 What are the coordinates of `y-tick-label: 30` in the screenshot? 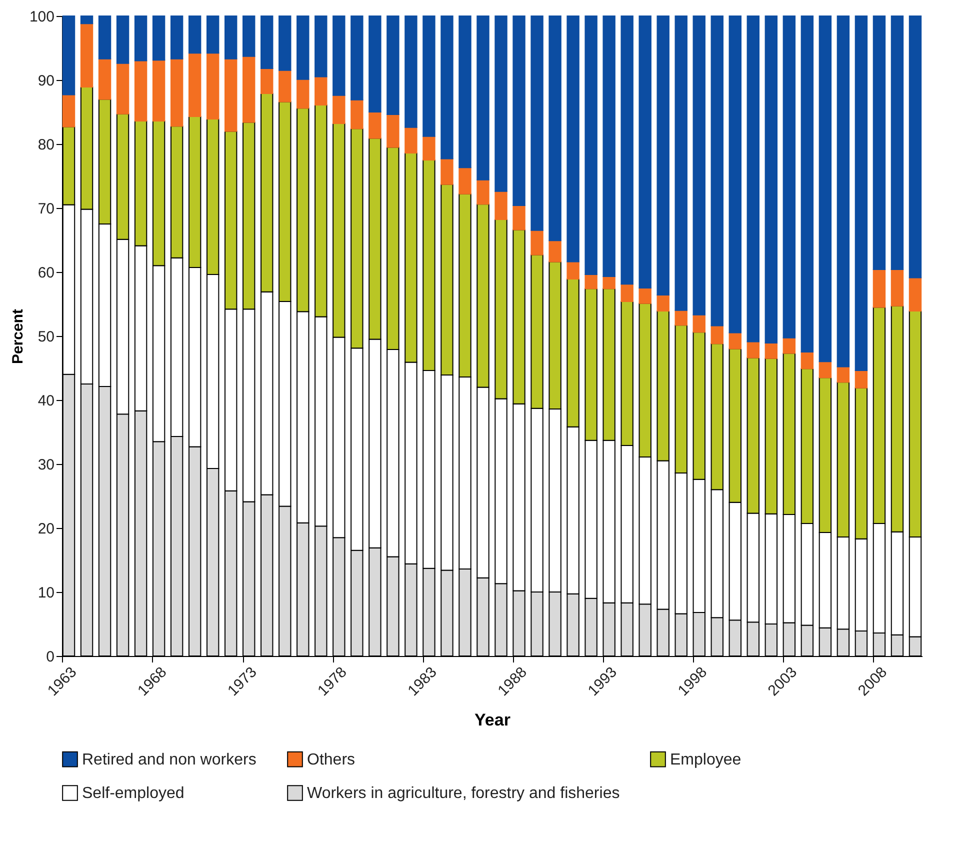 It's located at (46, 465).